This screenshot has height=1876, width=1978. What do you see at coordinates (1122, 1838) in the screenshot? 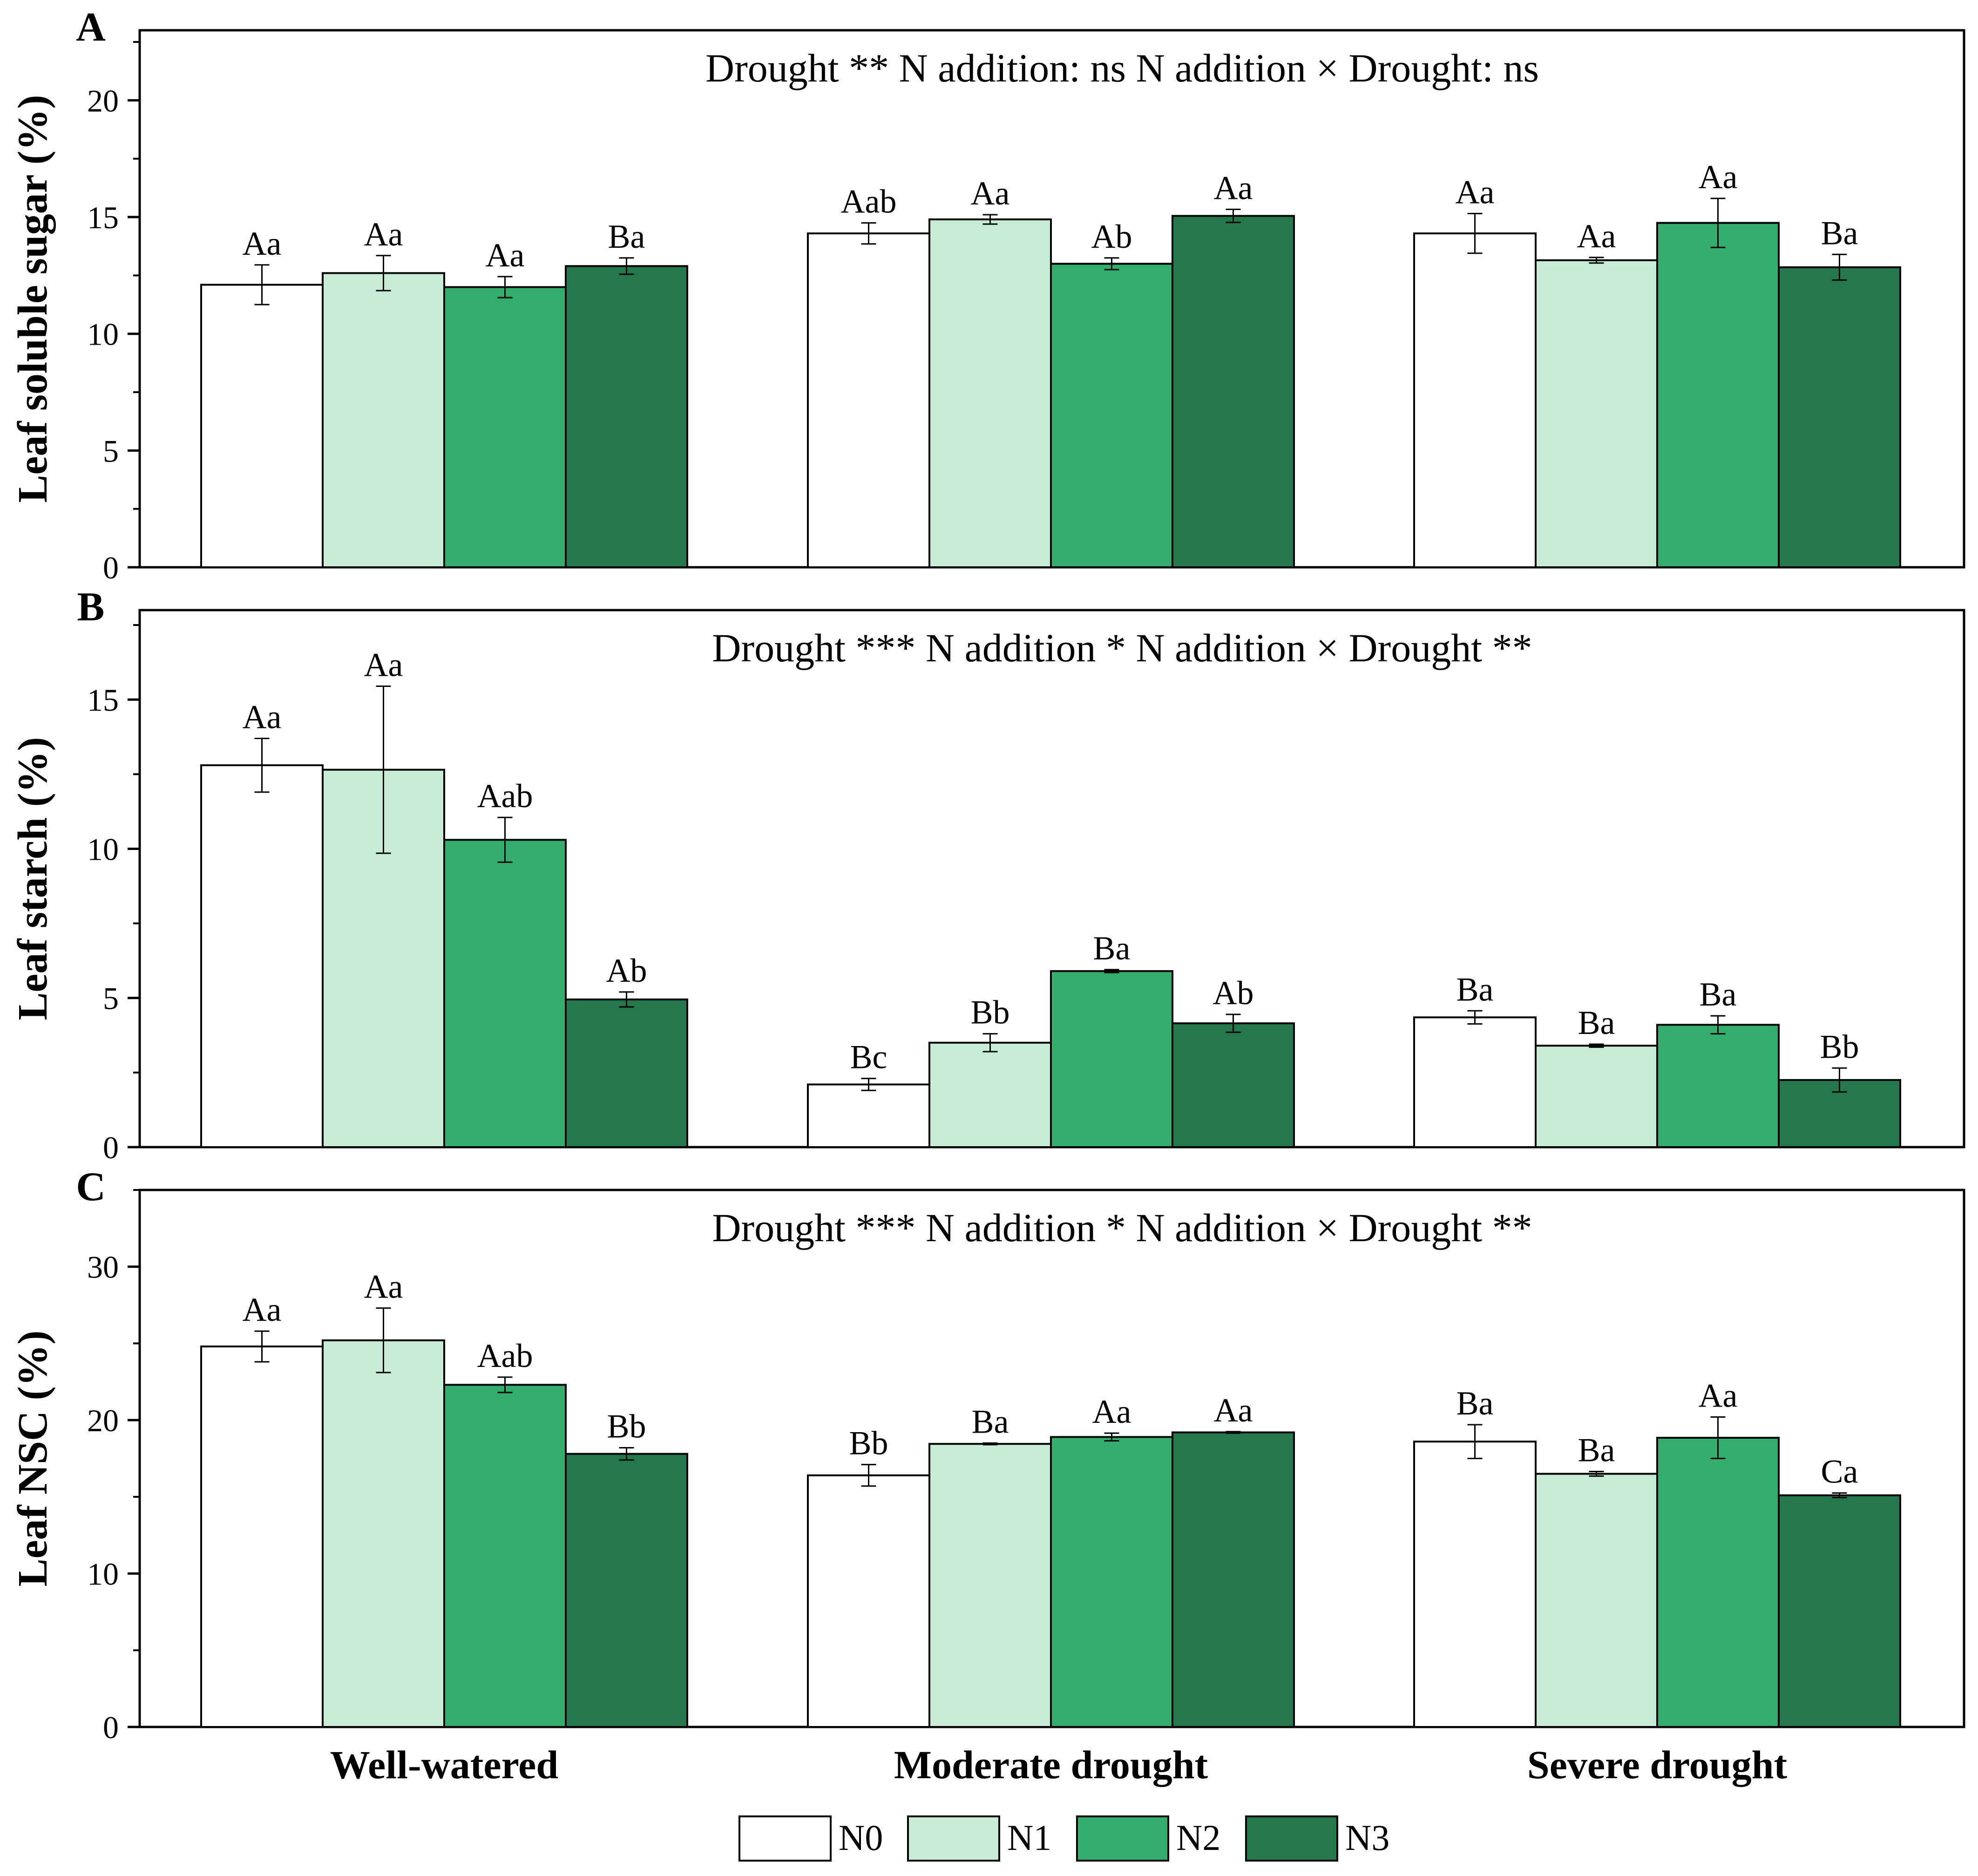
I see `legend-swatch-n2` at bounding box center [1122, 1838].